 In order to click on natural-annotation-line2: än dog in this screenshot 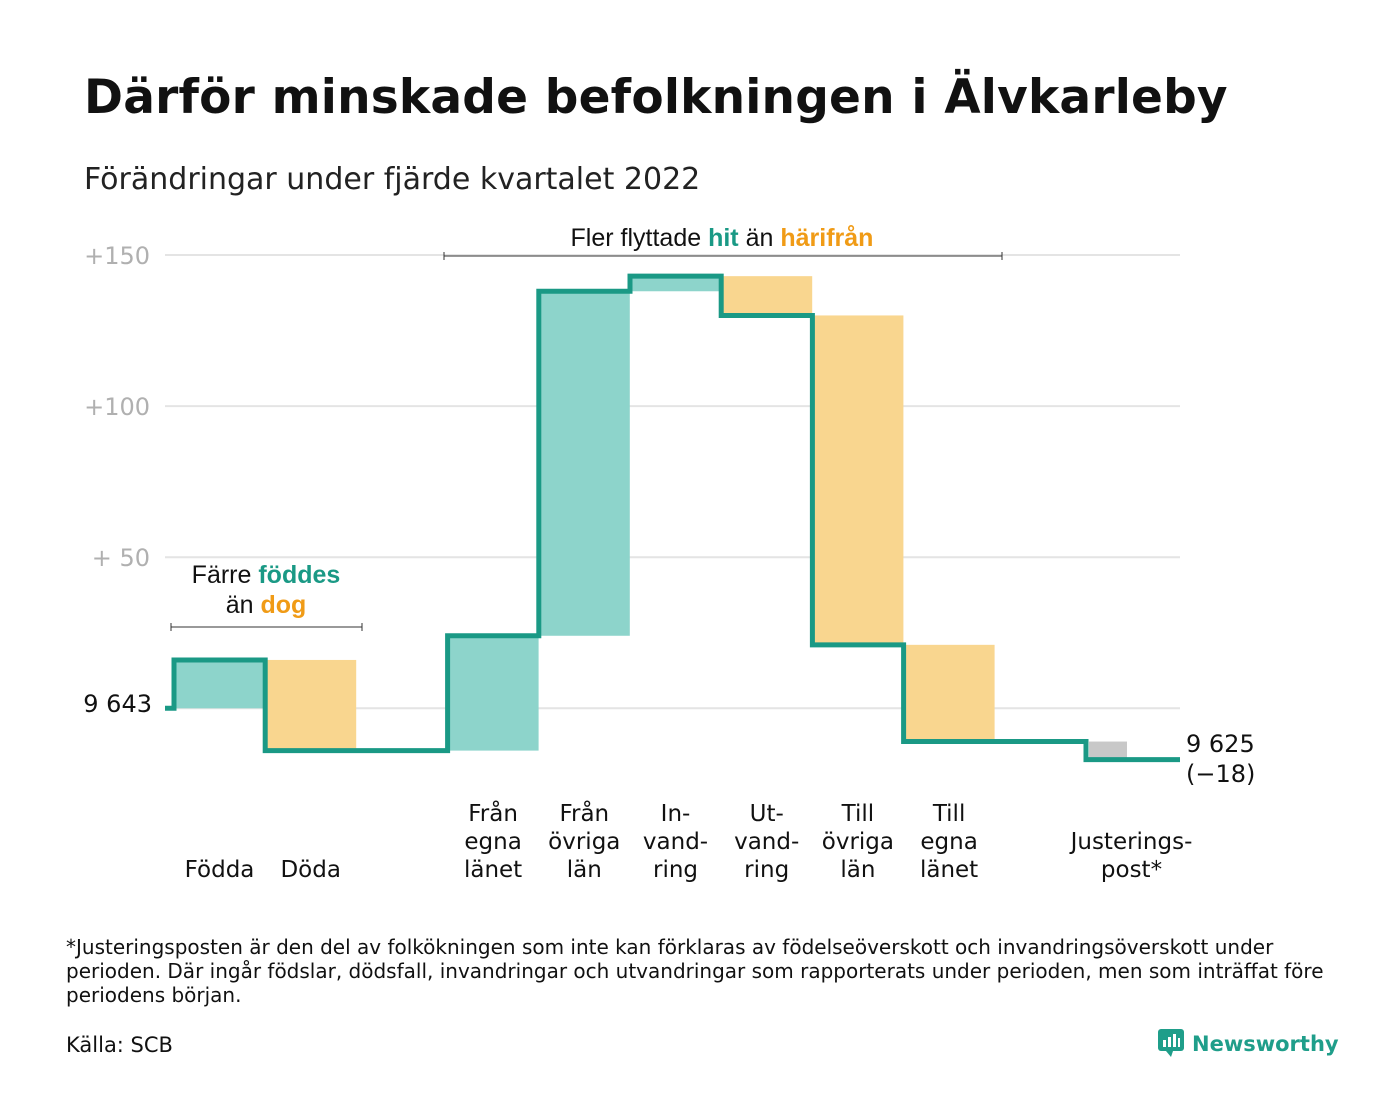, I will do `click(266, 605)`.